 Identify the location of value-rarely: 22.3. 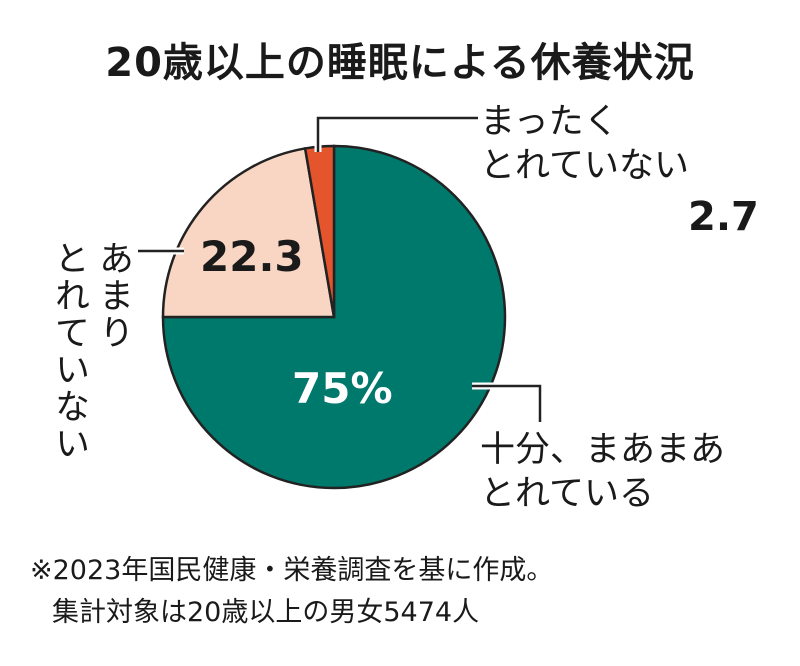
(252, 256).